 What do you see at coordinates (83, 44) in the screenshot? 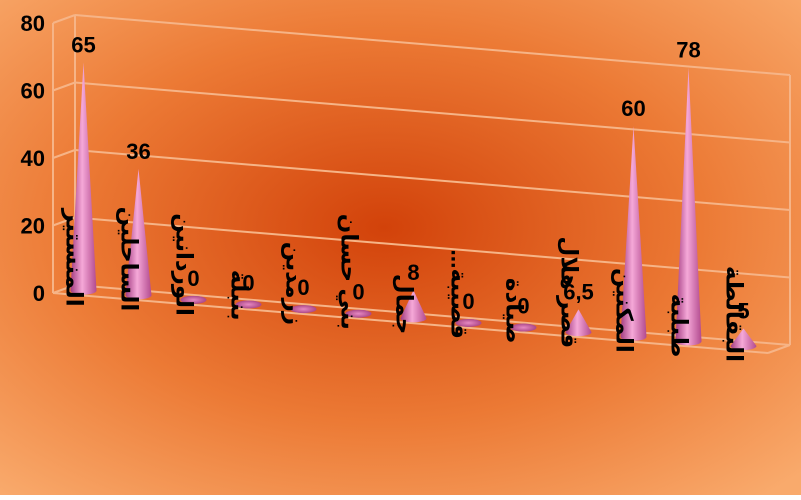
I see `data-label: 65` at bounding box center [83, 44].